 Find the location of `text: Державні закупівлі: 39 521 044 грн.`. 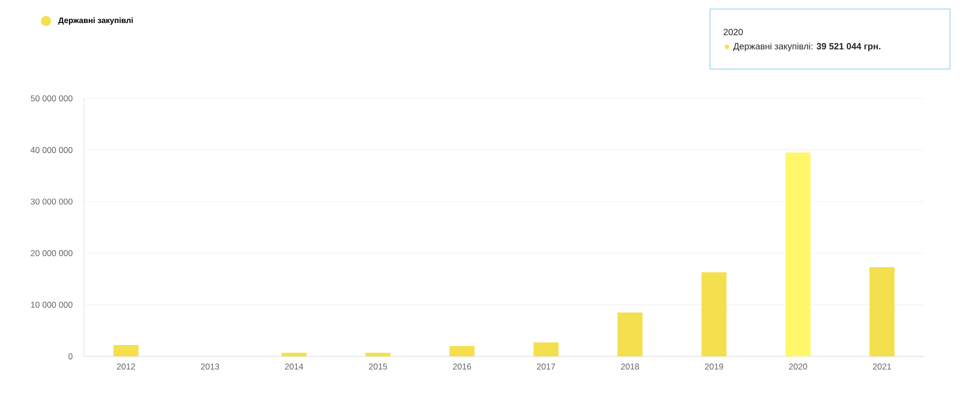

text: Державні закупівлі: 39 521 044 грн. is located at coordinates (806, 47).